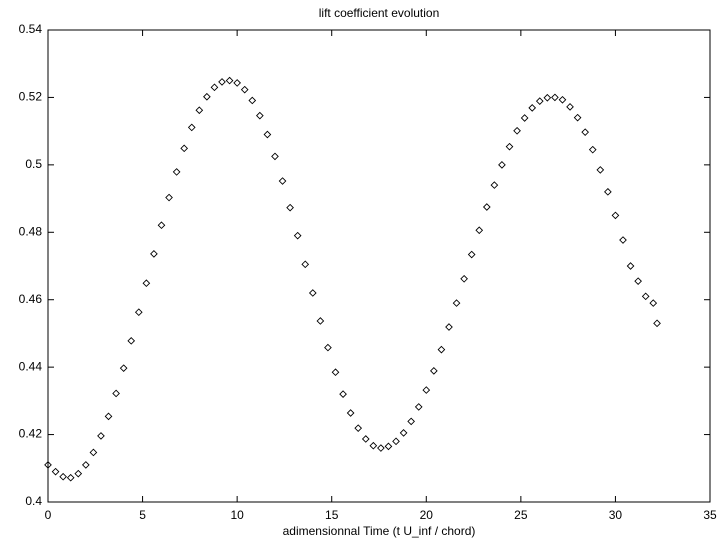  What do you see at coordinates (379, 531) in the screenshot?
I see `x-axis-label: adimensionnal Time (t U_inf / chord)` at bounding box center [379, 531].